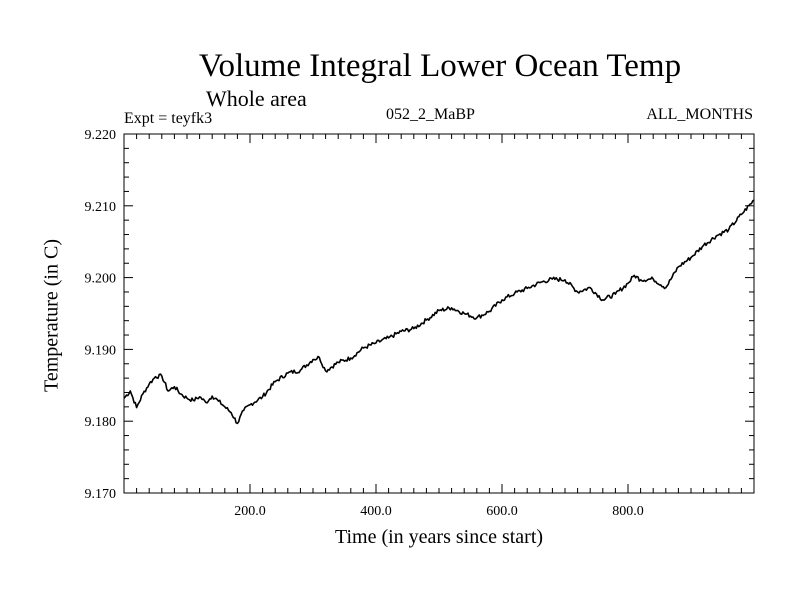  I want to click on experiment-label: Expt = teyfk3, so click(168, 118).